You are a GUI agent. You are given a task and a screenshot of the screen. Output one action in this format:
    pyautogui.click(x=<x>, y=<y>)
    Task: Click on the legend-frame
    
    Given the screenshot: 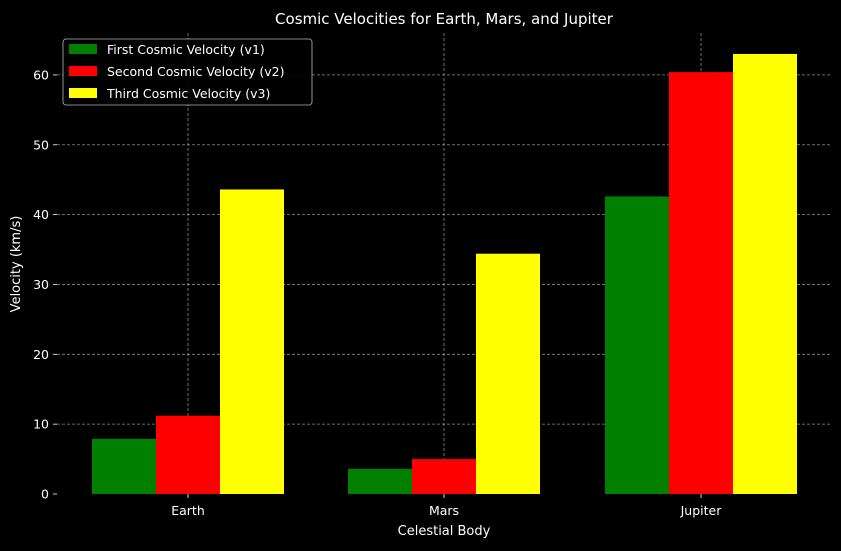 What is the action you would take?
    pyautogui.click(x=187, y=72)
    